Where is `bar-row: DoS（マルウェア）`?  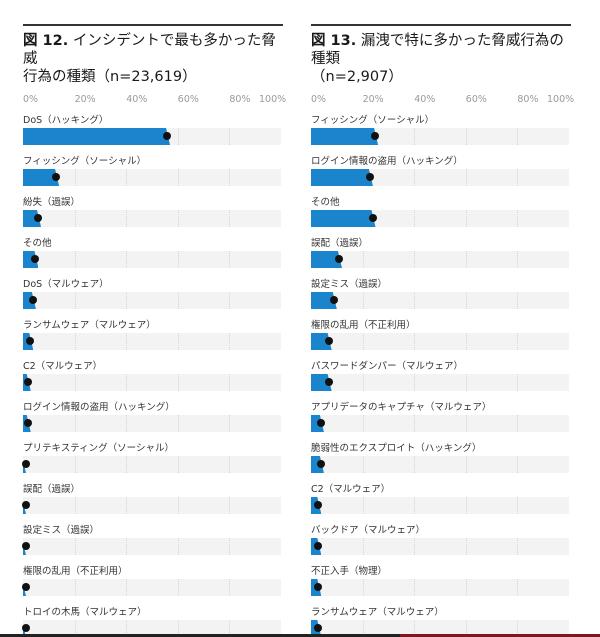
bar-row: DoS（マルウェア） is located at coordinates (153, 298).